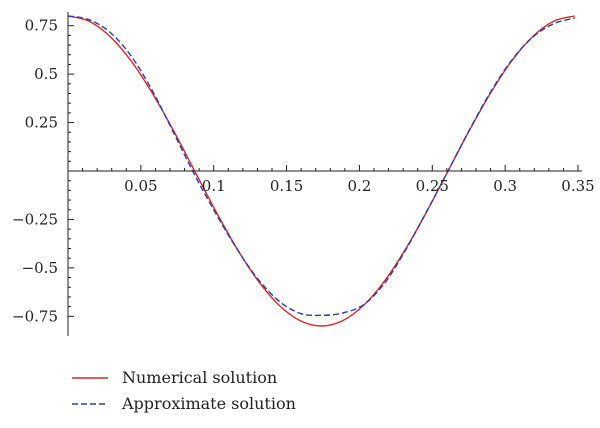 This screenshot has height=428, width=600. Describe the element at coordinates (184, 390) in the screenshot. I see `legend: Numerical solution Approximate solution` at that location.